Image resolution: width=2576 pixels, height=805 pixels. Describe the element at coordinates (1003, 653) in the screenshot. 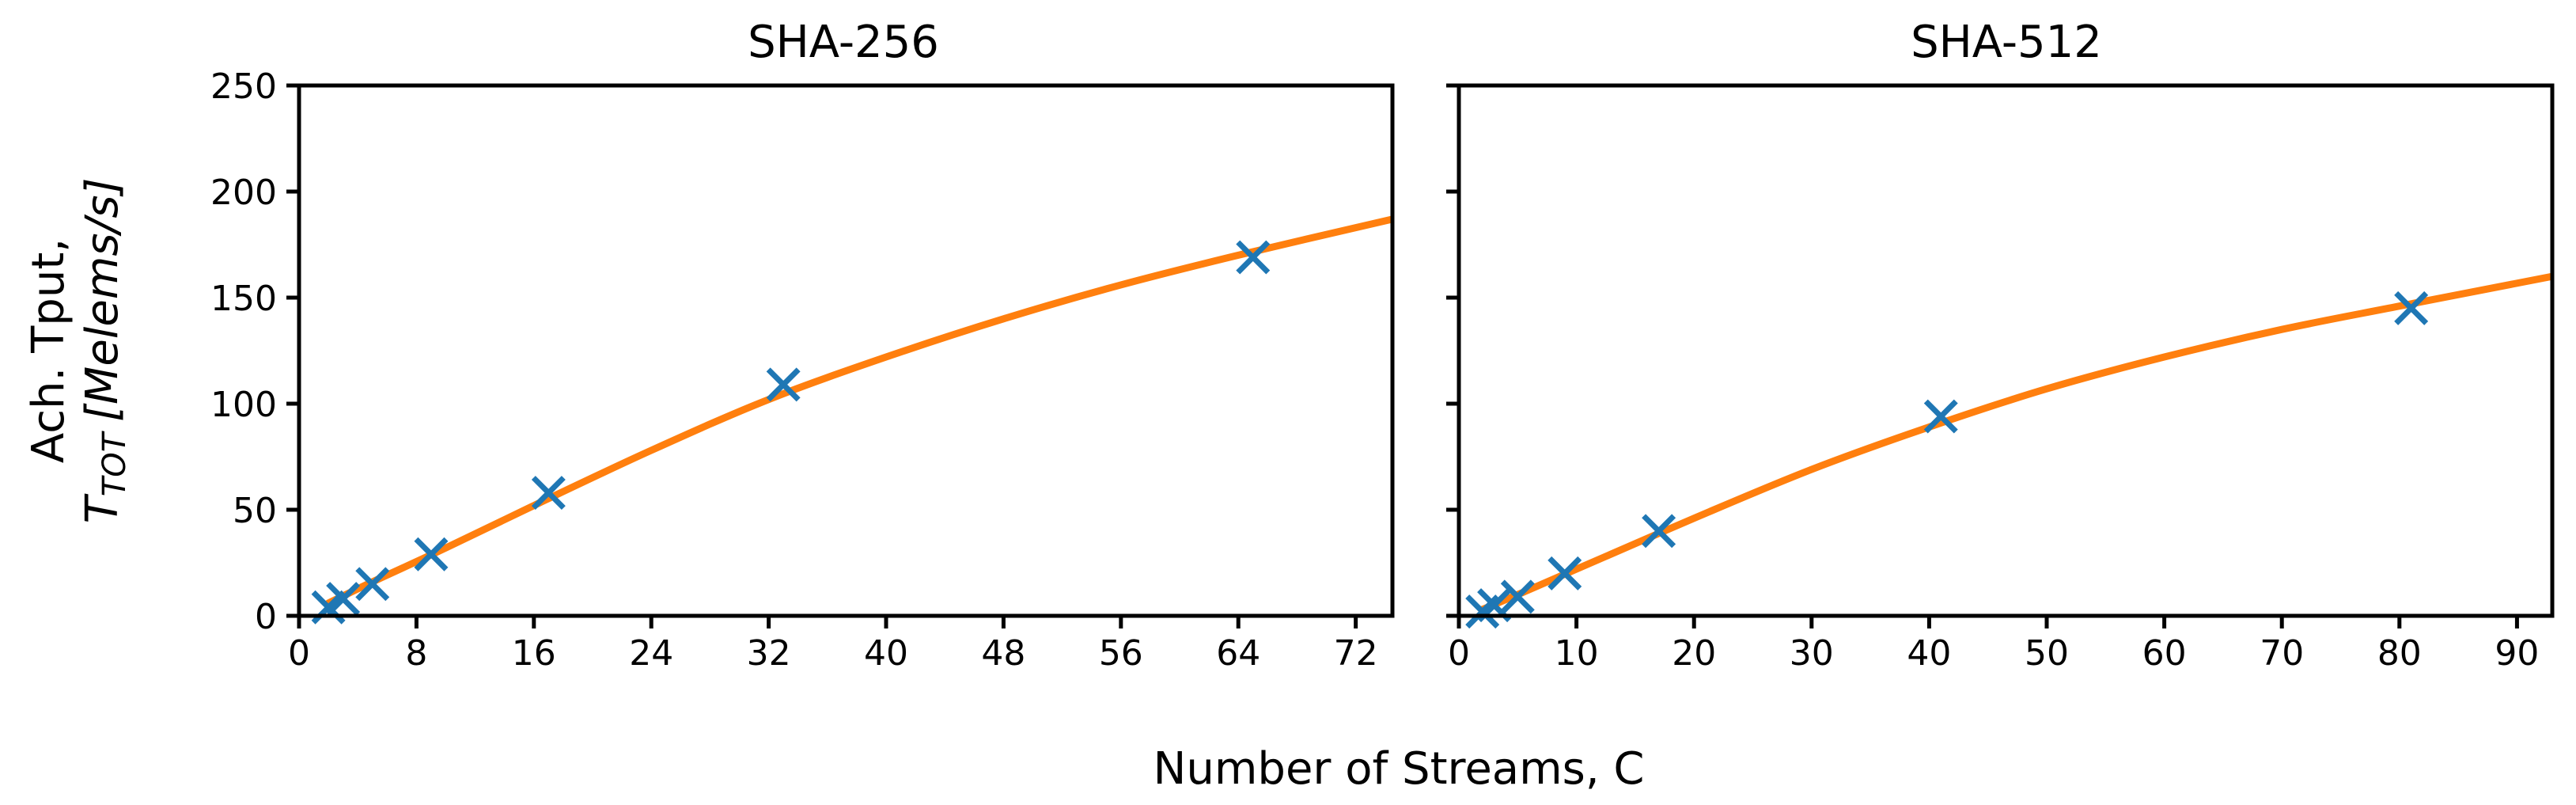

I see `x-tick-label: 48` at that location.